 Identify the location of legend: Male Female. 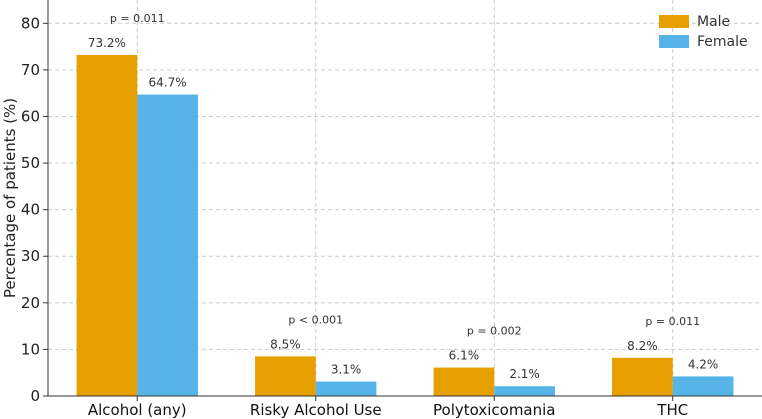
(703, 32).